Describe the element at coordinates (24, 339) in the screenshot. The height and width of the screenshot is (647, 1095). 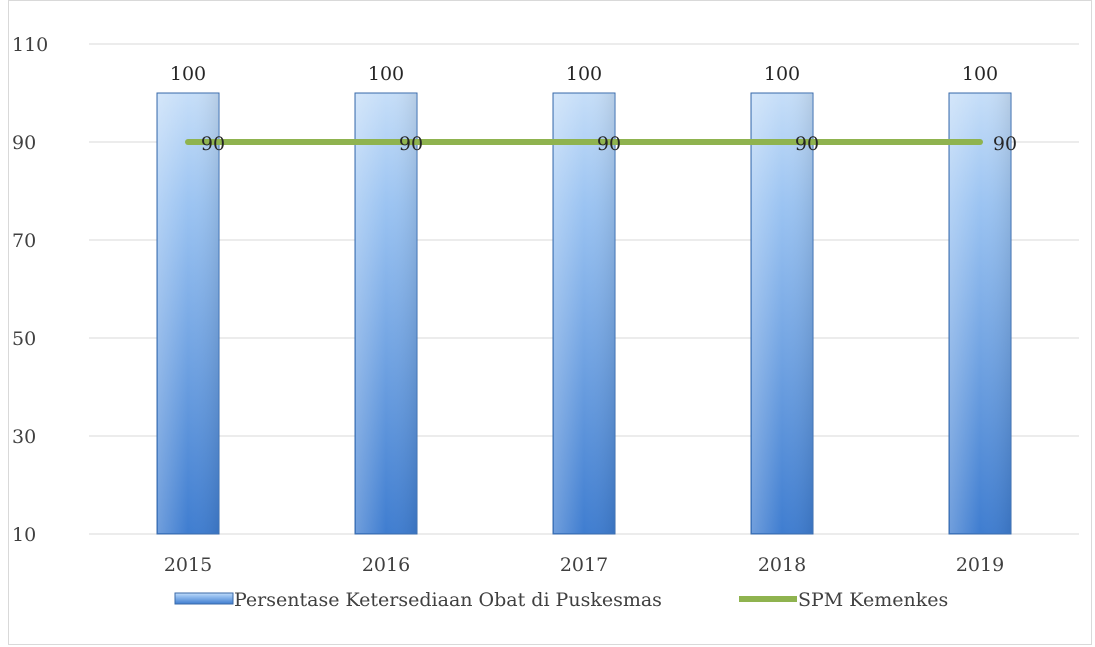
I see `y-tick-label: 50` at that location.